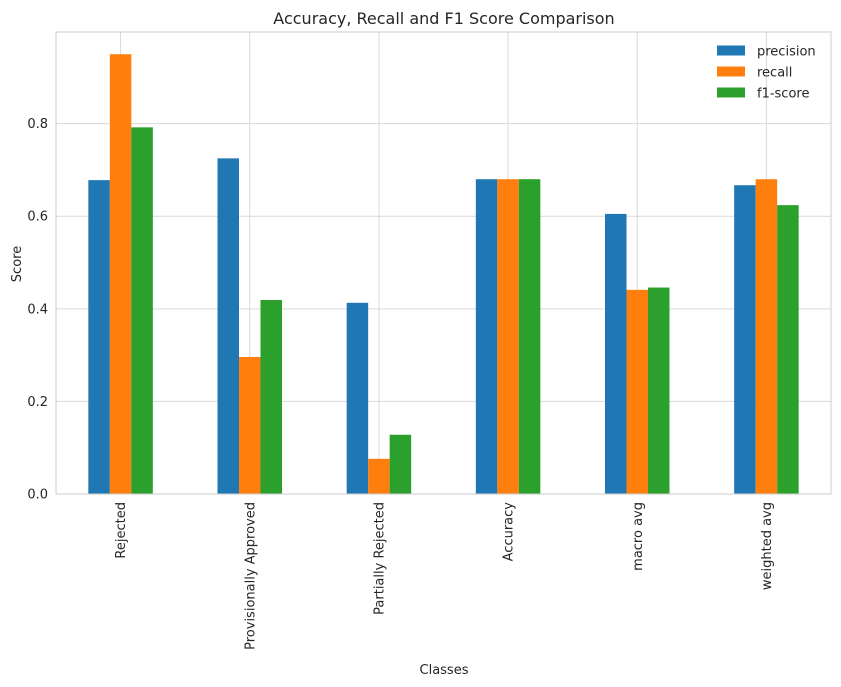  Describe the element at coordinates (37, 402) in the screenshot. I see `y-tick-label: 0.2` at that location.